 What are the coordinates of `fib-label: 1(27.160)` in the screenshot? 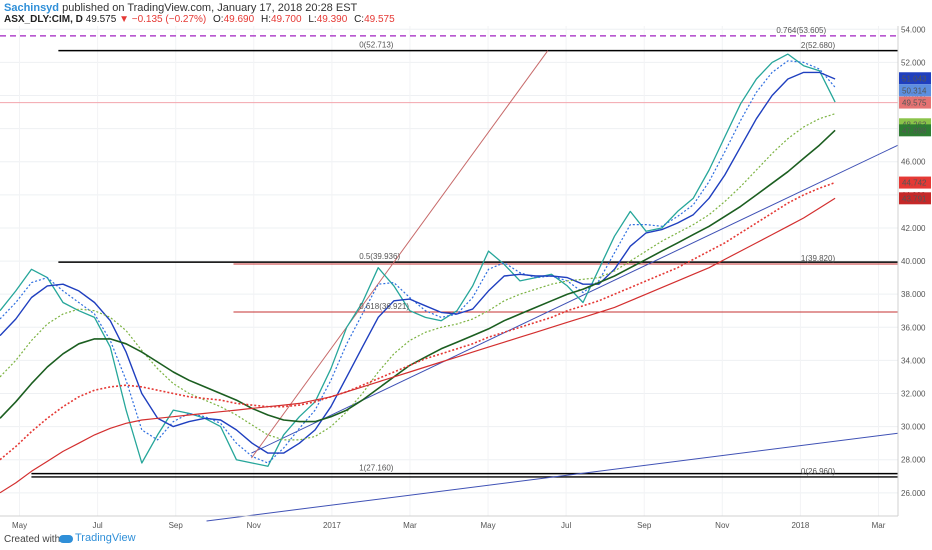 It's located at (376, 468).